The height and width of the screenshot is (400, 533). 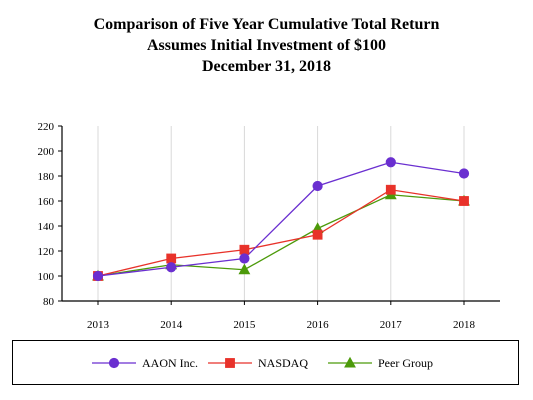 I want to click on point-aaon-inc-2018, so click(x=464, y=173).